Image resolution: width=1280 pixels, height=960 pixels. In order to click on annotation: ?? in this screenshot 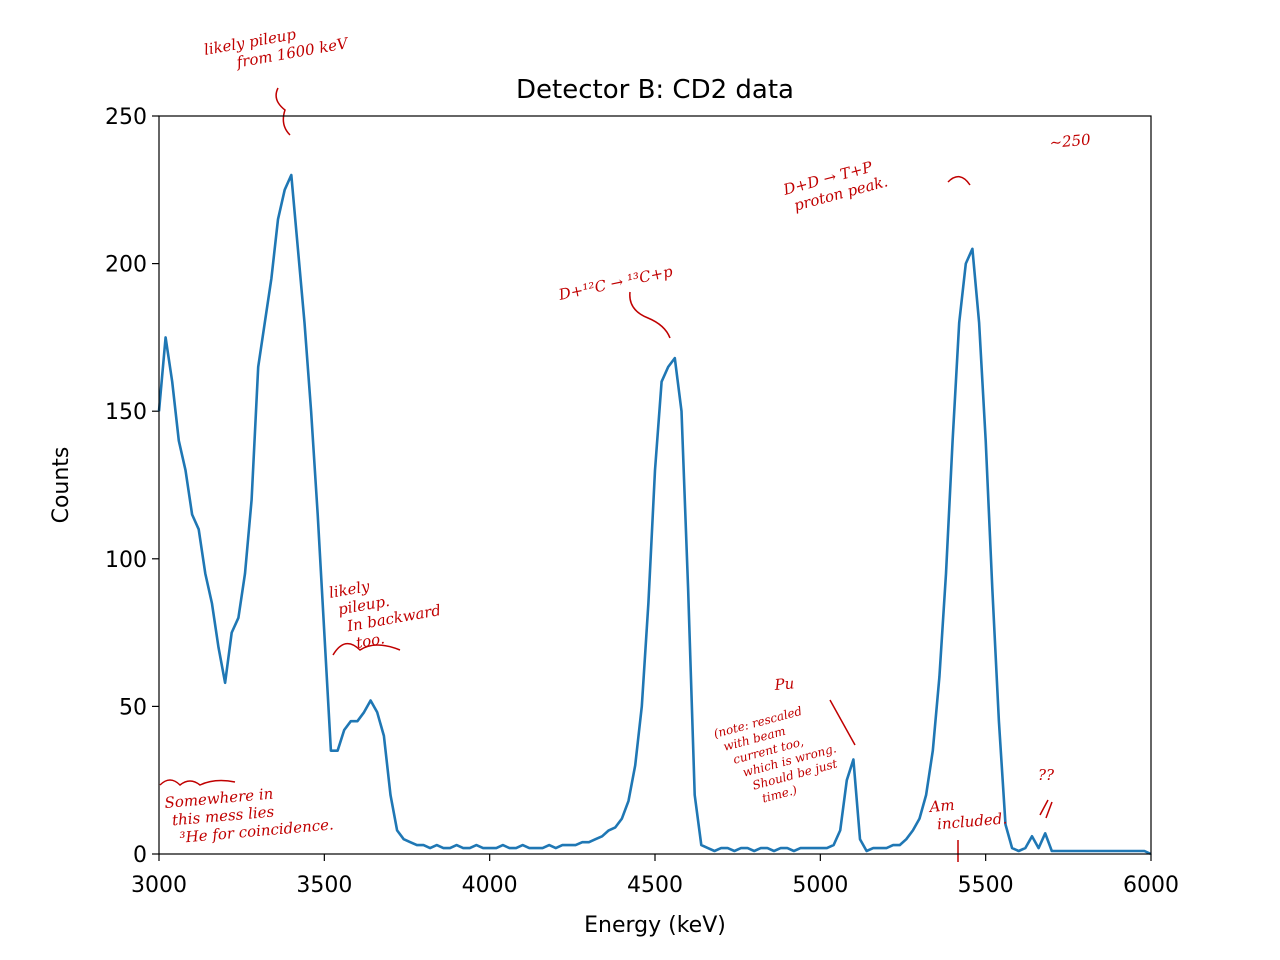, I will do `click(1046, 775)`.